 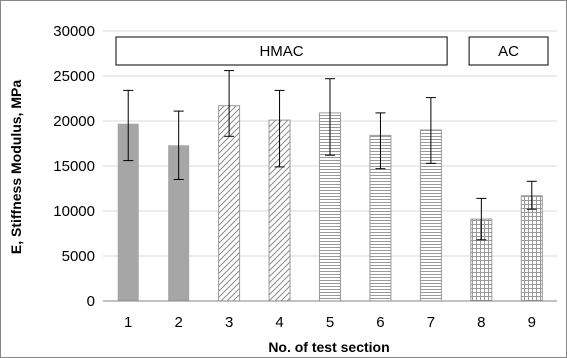 I want to click on group-label: HMAC, so click(x=281, y=51).